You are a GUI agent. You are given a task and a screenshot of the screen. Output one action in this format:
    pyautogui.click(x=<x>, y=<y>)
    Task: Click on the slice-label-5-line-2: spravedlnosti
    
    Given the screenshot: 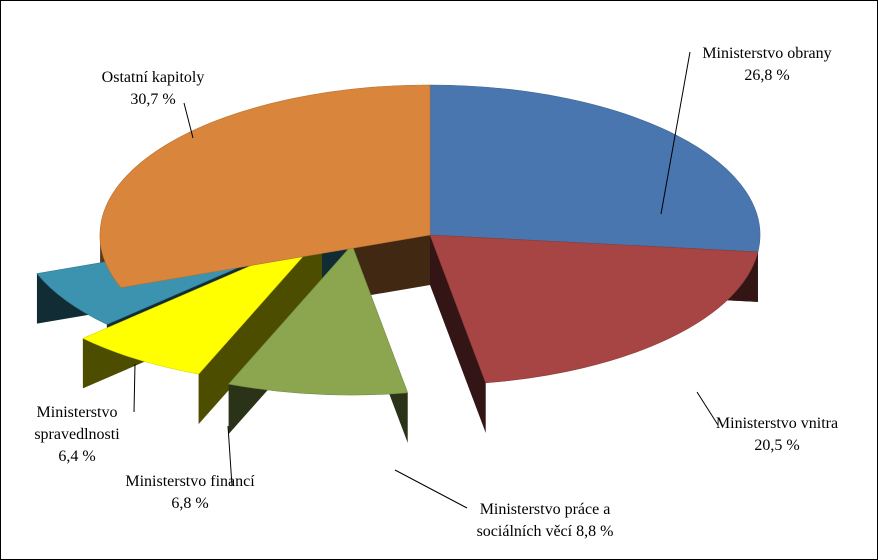 What is the action you would take?
    pyautogui.click(x=77, y=434)
    